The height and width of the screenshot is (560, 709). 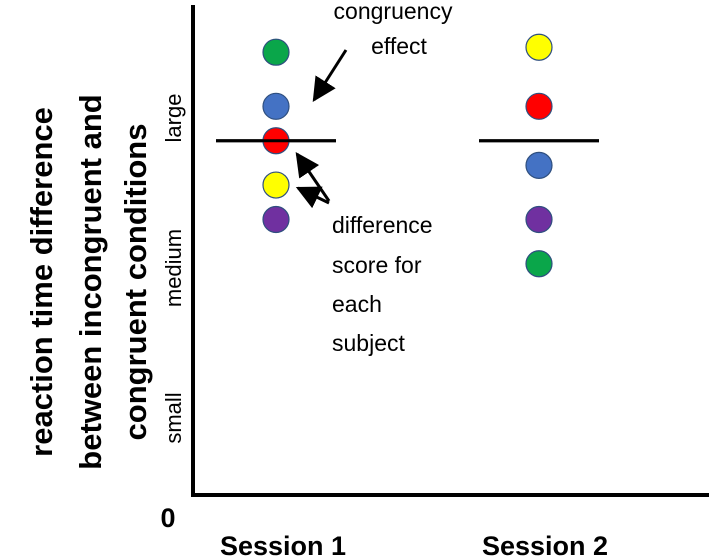 I want to click on y-label-medium: medium, so click(x=173, y=268).